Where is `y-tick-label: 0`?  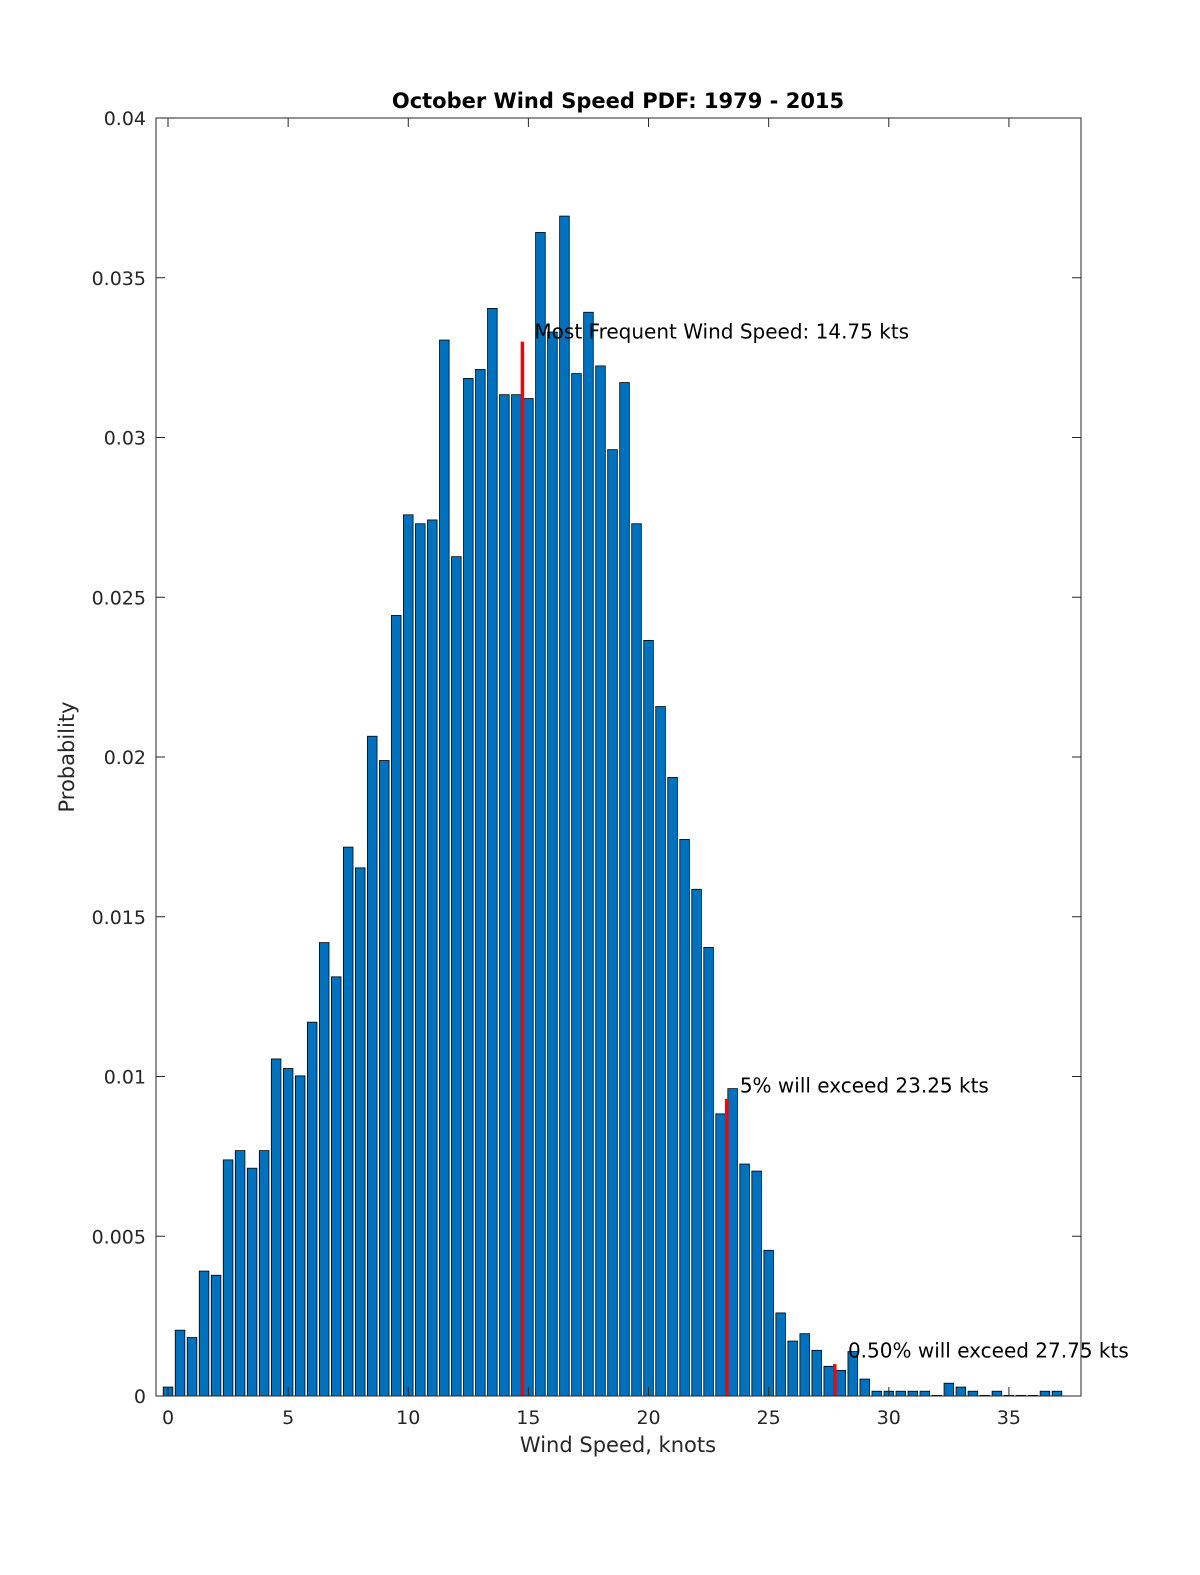
y-tick-label: 0 is located at coordinates (140, 1397).